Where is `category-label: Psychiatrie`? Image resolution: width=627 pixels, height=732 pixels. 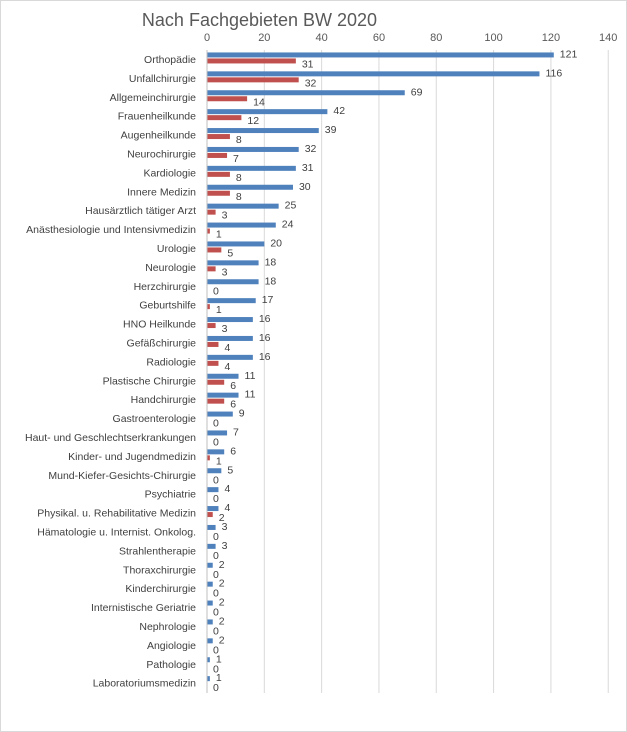 category-label: Psychiatrie is located at coordinates (171, 495).